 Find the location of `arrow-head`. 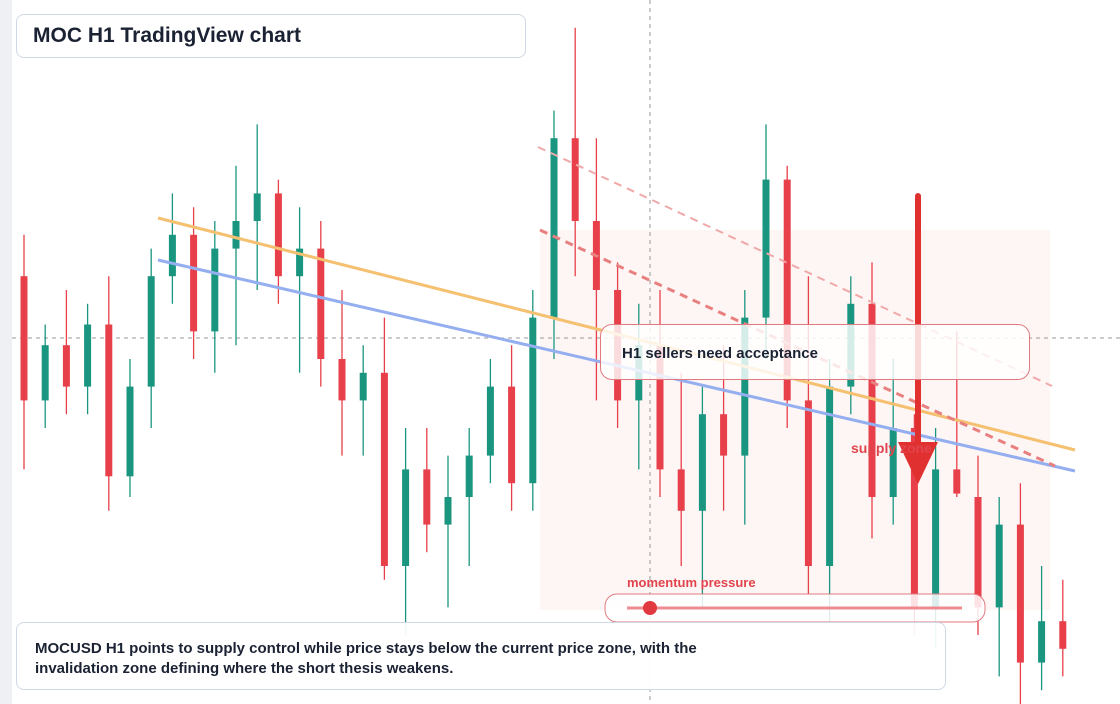

arrow-head is located at coordinates (918, 463).